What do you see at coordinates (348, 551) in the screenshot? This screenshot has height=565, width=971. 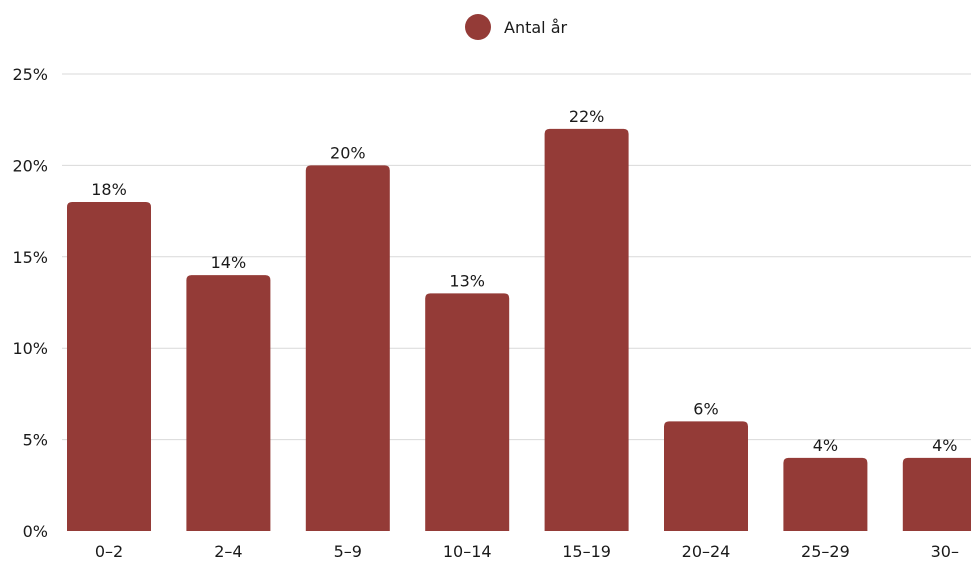 I see `x-tick-label: 5–9` at bounding box center [348, 551].